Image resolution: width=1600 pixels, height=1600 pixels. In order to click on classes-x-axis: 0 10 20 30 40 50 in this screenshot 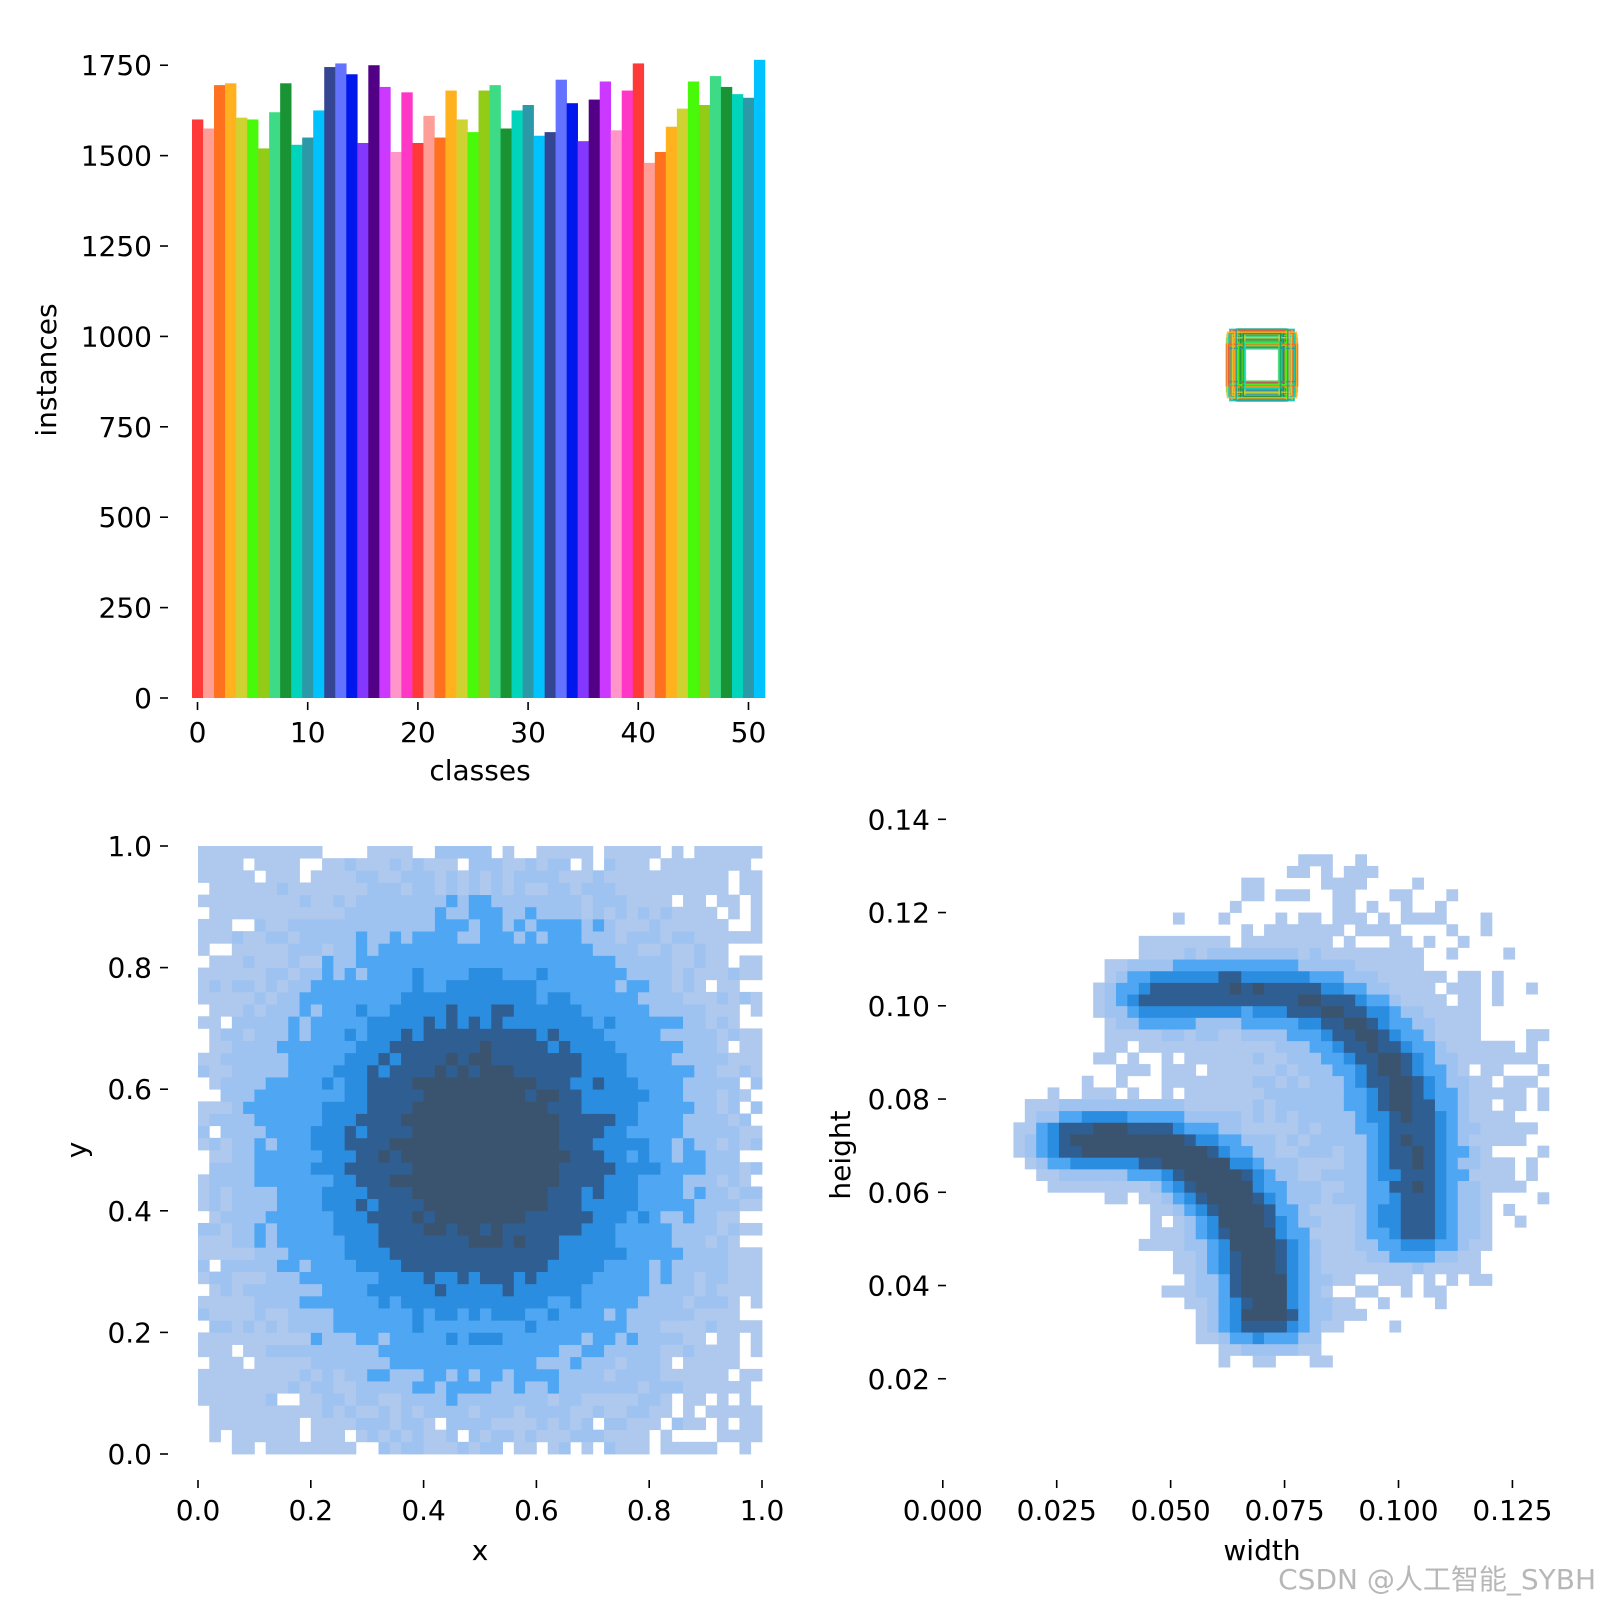, I will do `click(477, 725)`.